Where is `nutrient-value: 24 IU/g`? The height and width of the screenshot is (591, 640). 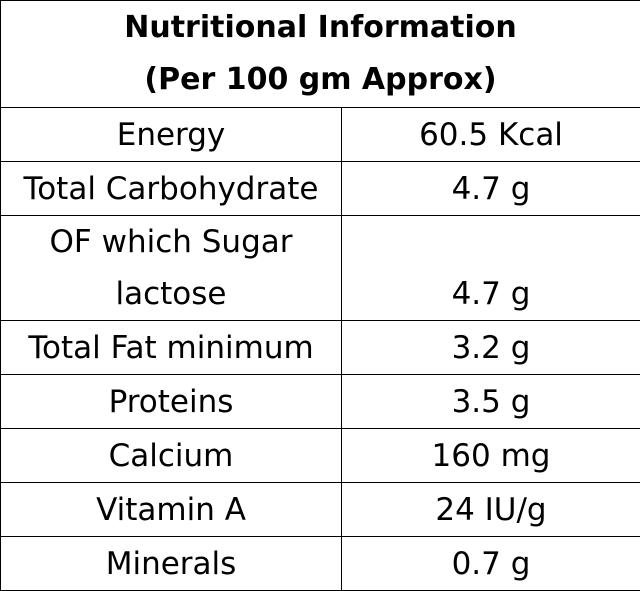
nutrient-value: 24 IU/g is located at coordinates (491, 510).